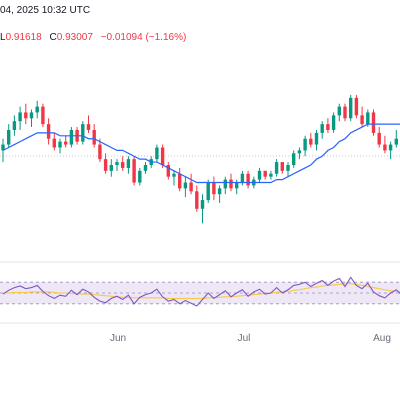 The image size is (400, 400). What do you see at coordinates (3, 37) in the screenshot?
I see `low-label: L` at bounding box center [3, 37].